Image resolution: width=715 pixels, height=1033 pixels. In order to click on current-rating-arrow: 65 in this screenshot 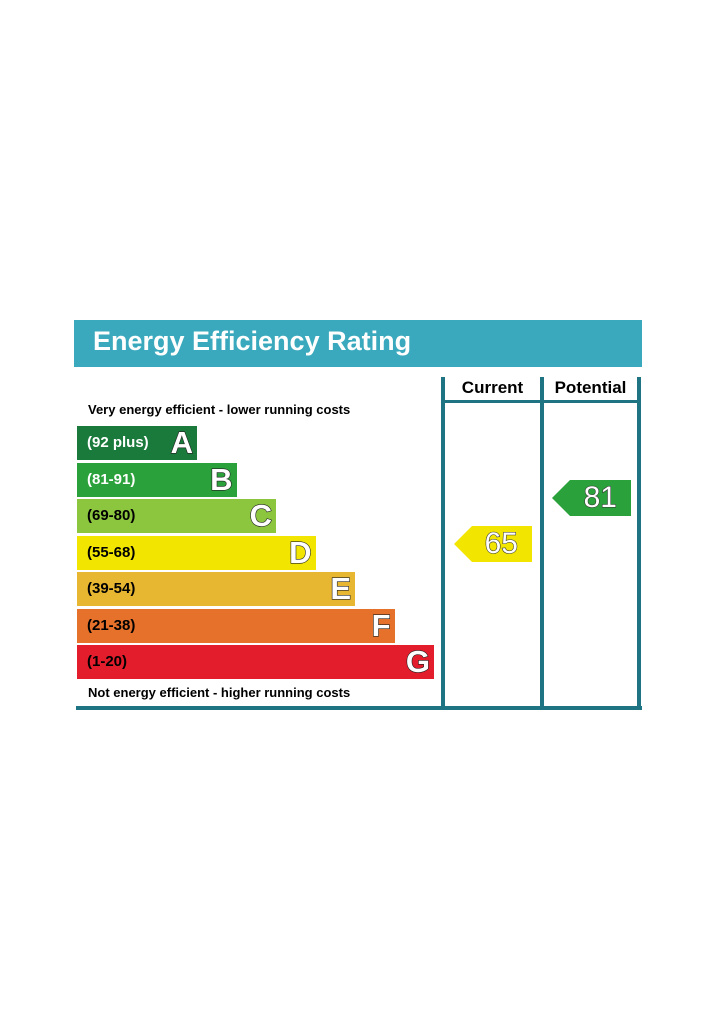, I will do `click(493, 544)`.